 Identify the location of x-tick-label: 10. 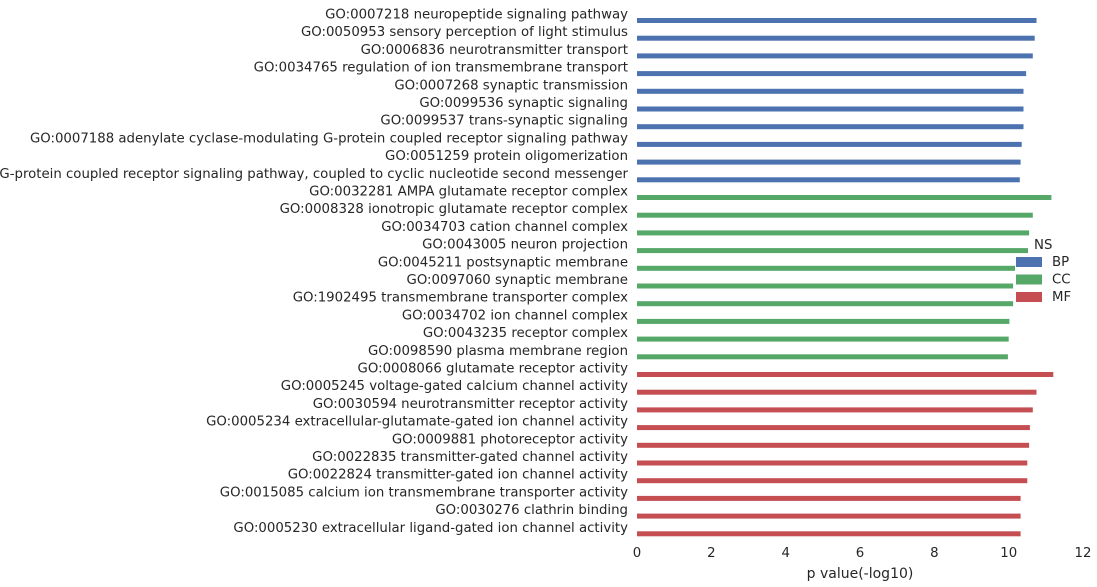
(1008, 553).